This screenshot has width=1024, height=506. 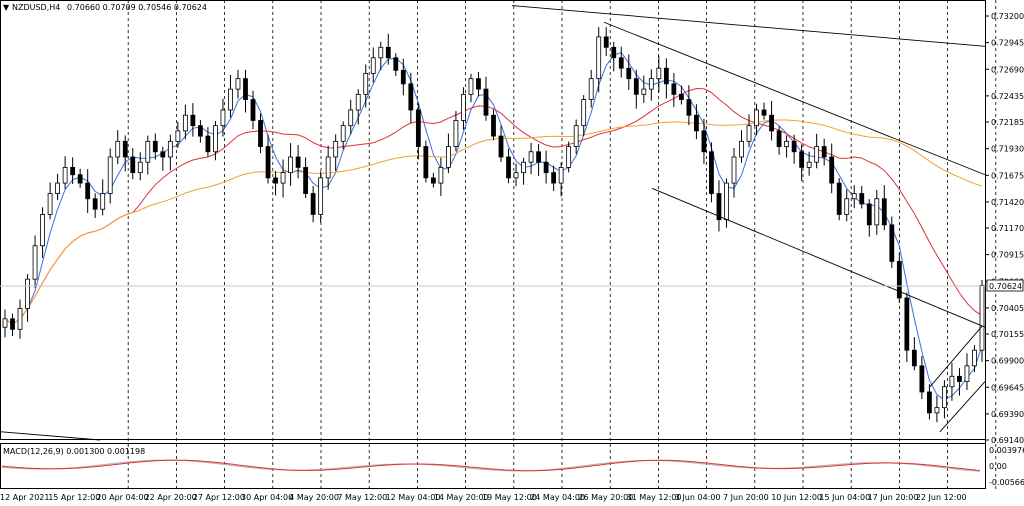 What do you see at coordinates (1005, 286) in the screenshot?
I see `current-price-label: 0.70624` at bounding box center [1005, 286].